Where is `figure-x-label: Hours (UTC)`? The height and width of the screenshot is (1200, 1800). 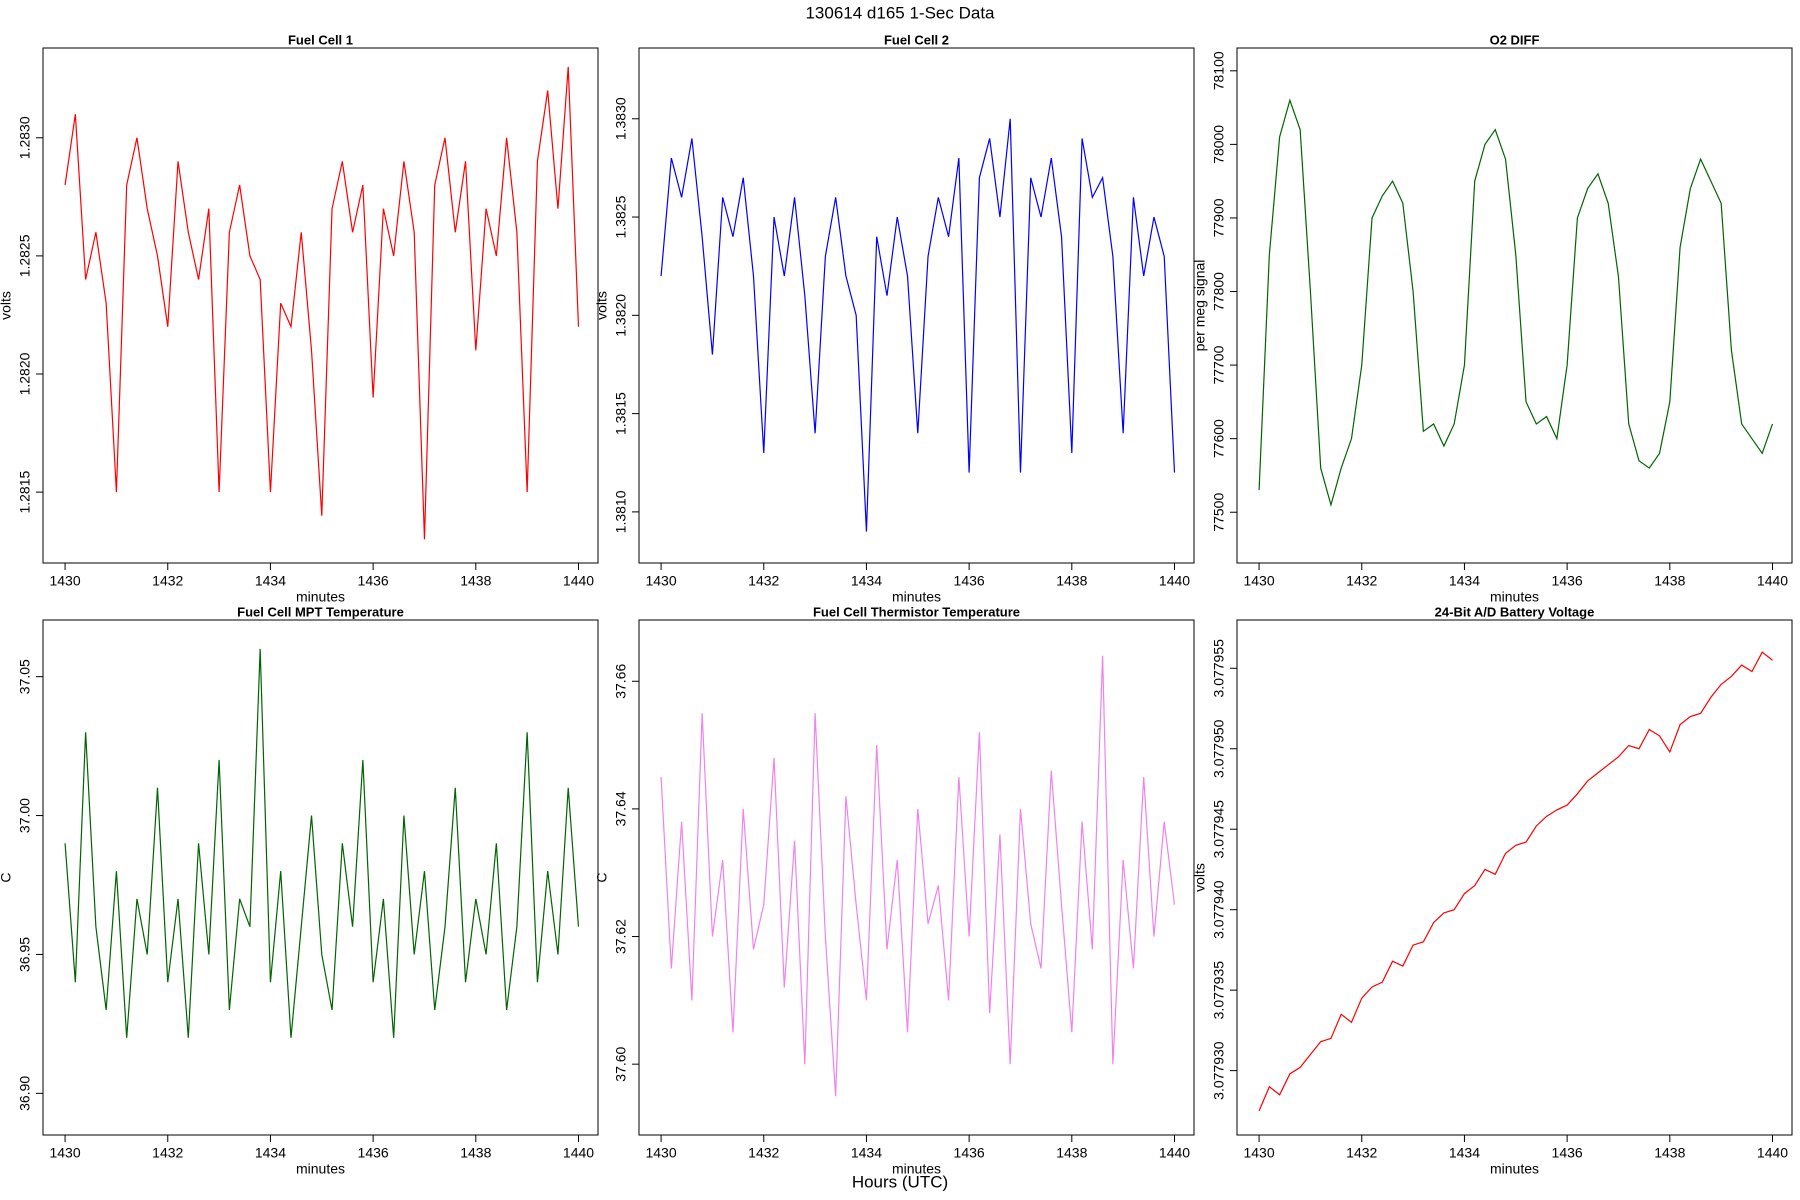 figure-x-label: Hours (UTC) is located at coordinates (900, 1181).